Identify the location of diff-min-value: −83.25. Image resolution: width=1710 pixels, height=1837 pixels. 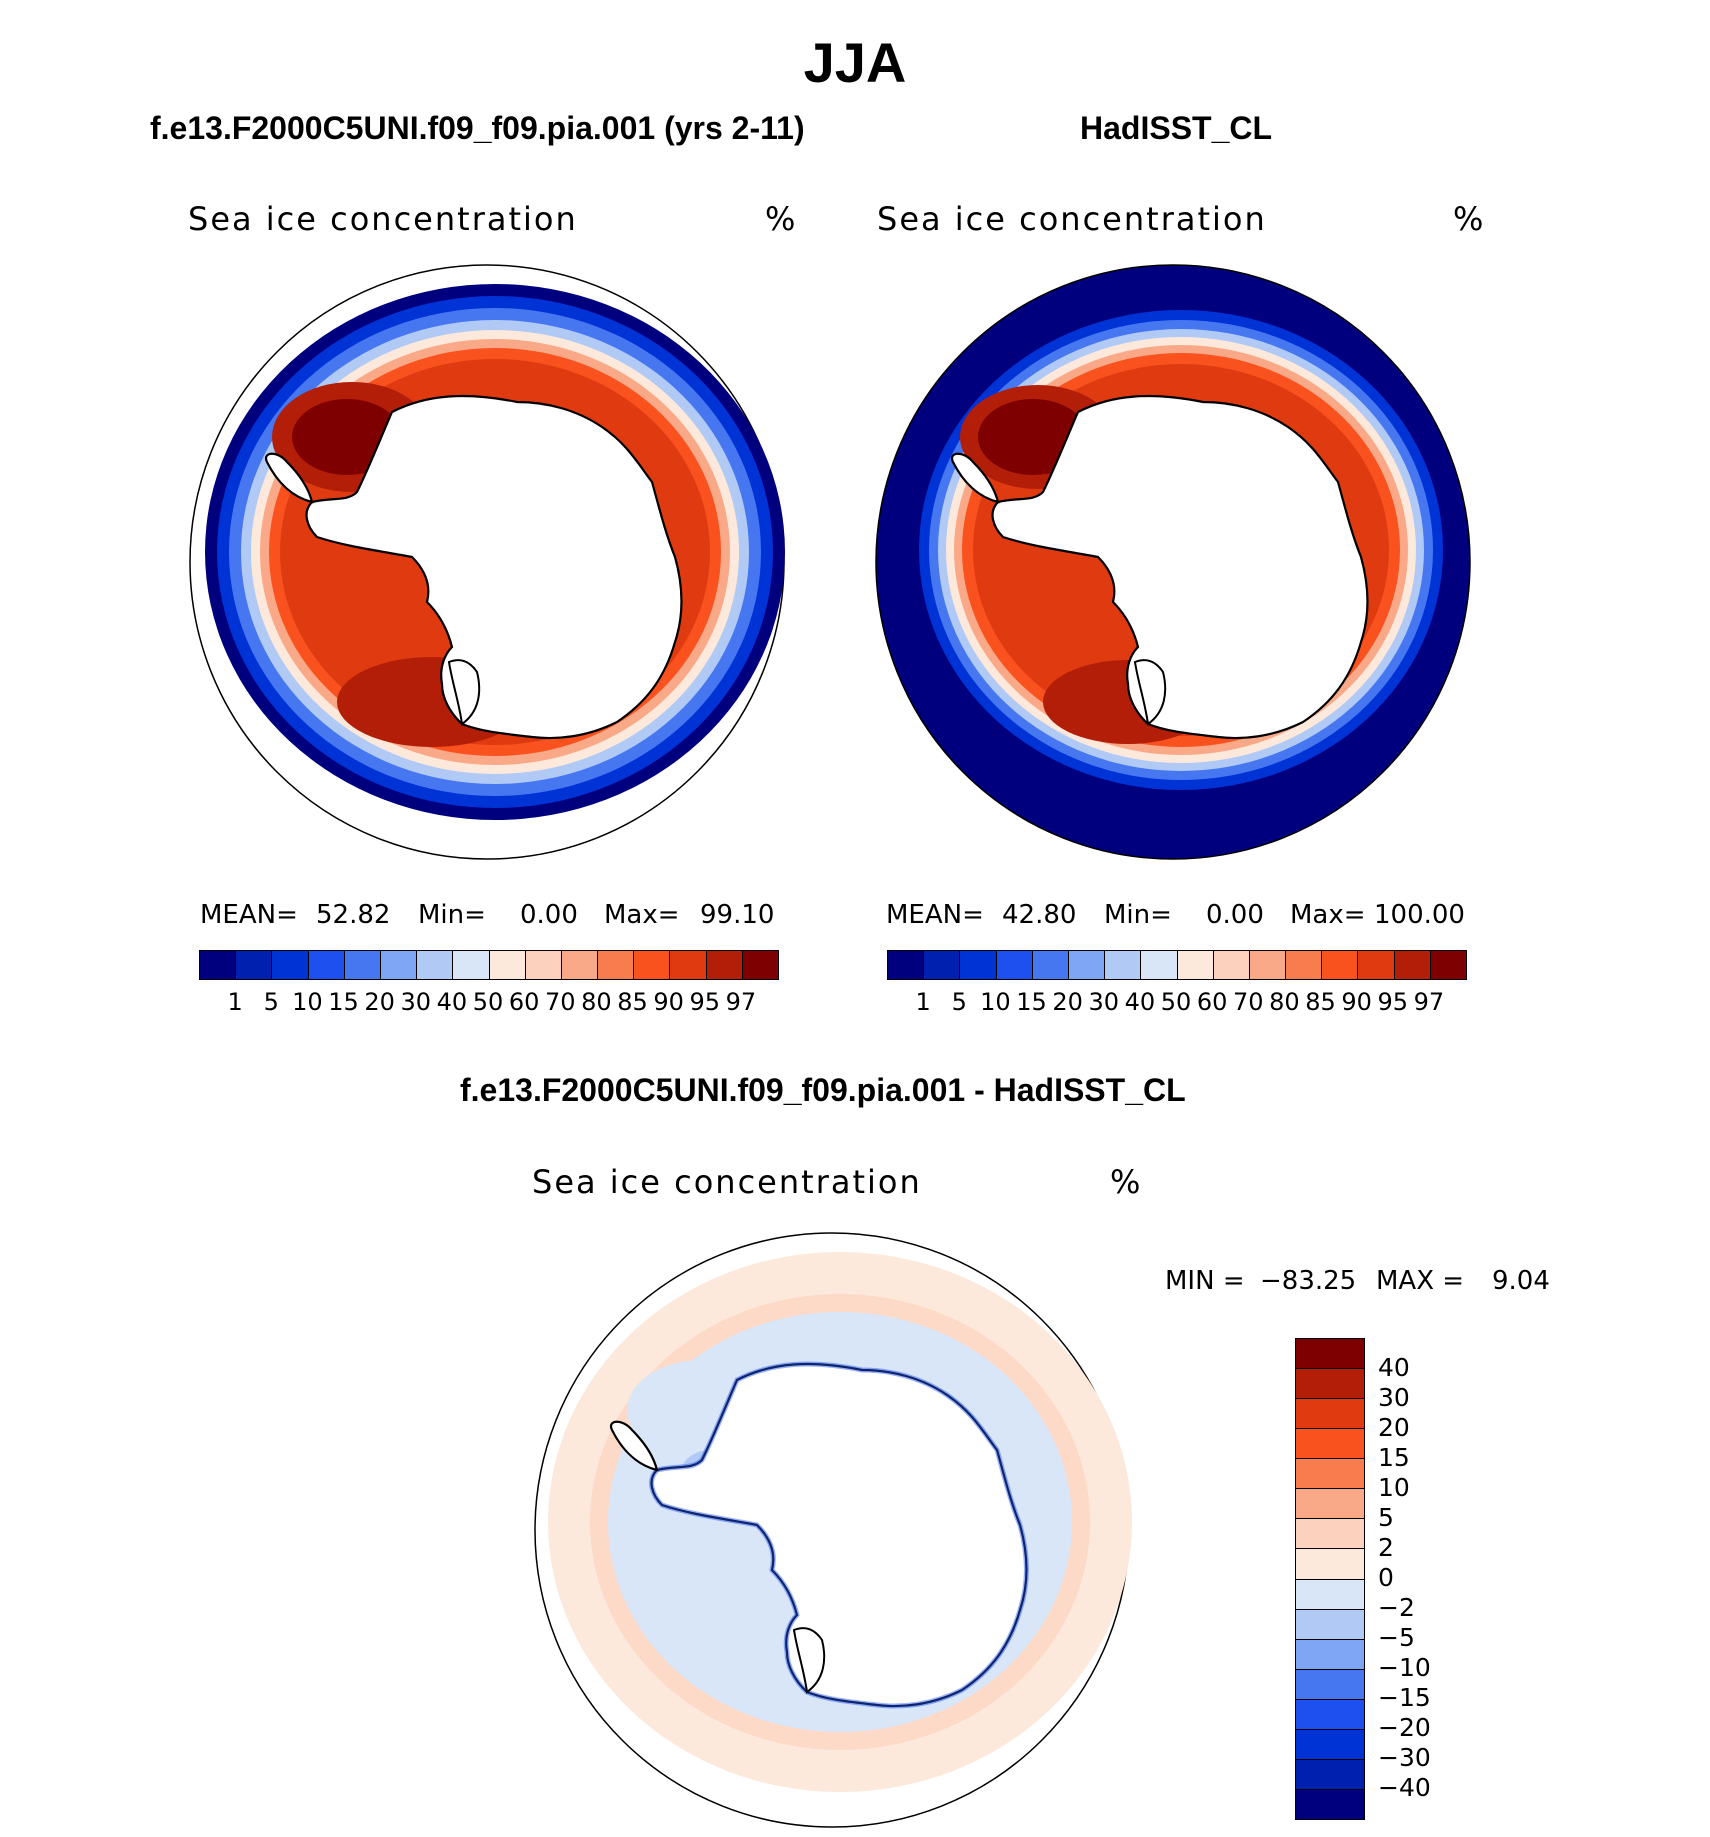
(1308, 1281).